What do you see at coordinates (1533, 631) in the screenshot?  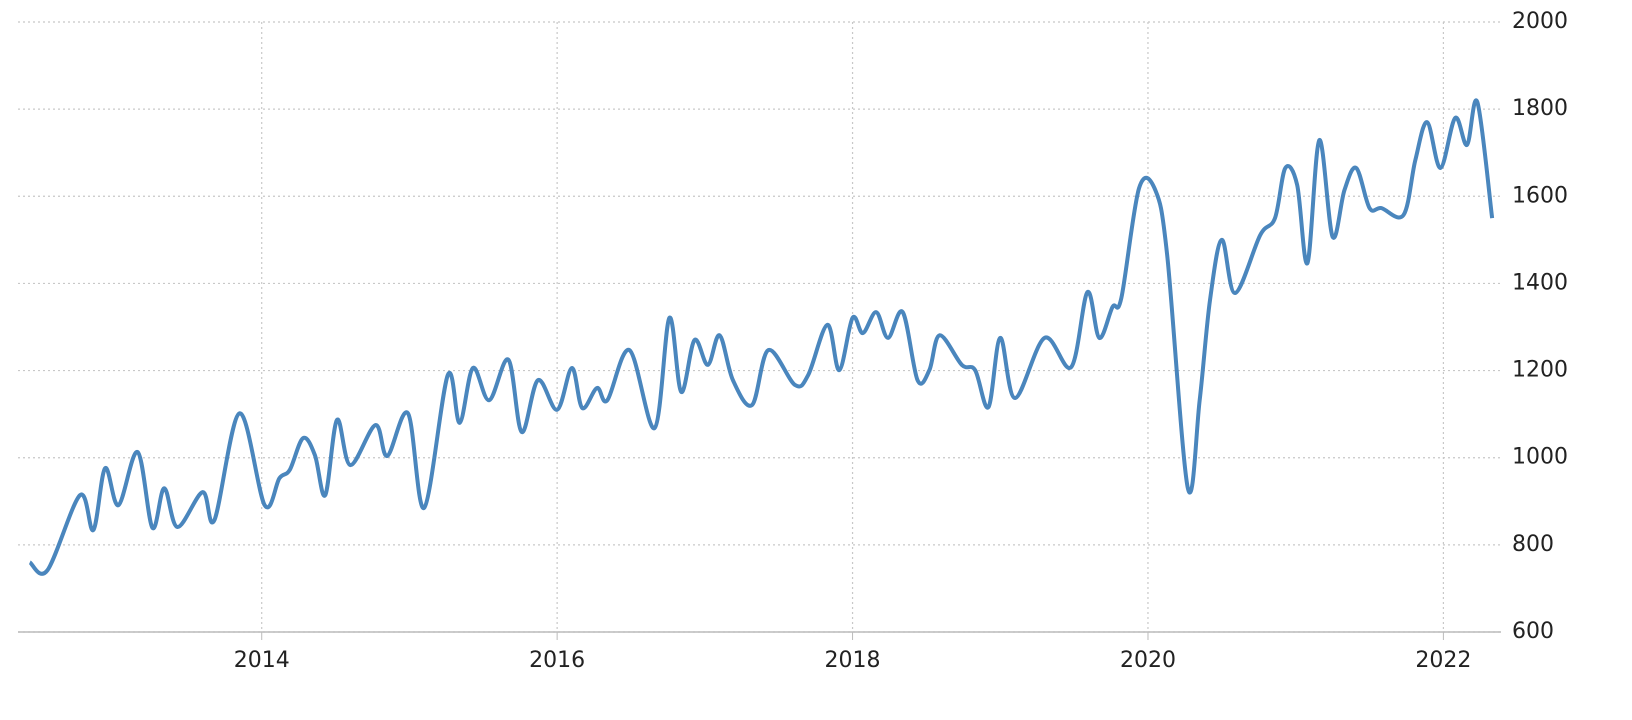 I see `y-tick-label: 600` at bounding box center [1533, 631].